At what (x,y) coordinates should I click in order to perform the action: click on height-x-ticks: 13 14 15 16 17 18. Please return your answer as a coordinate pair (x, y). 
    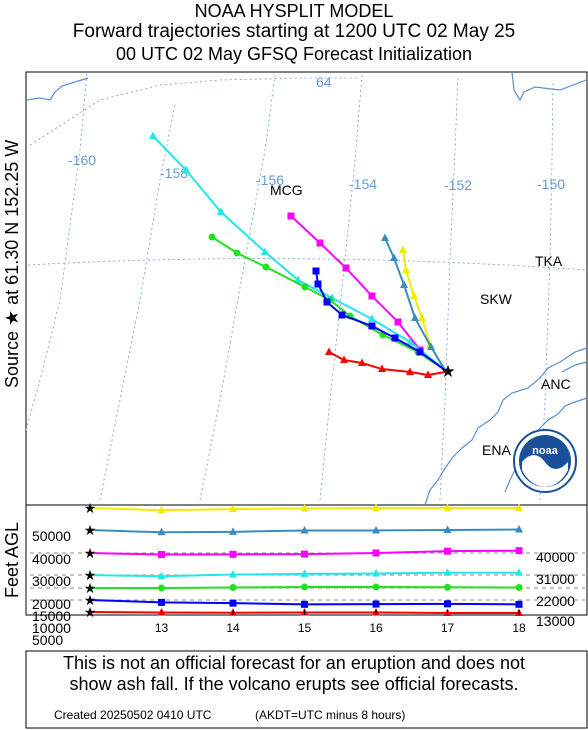
    Looking at the image, I should click on (340, 622).